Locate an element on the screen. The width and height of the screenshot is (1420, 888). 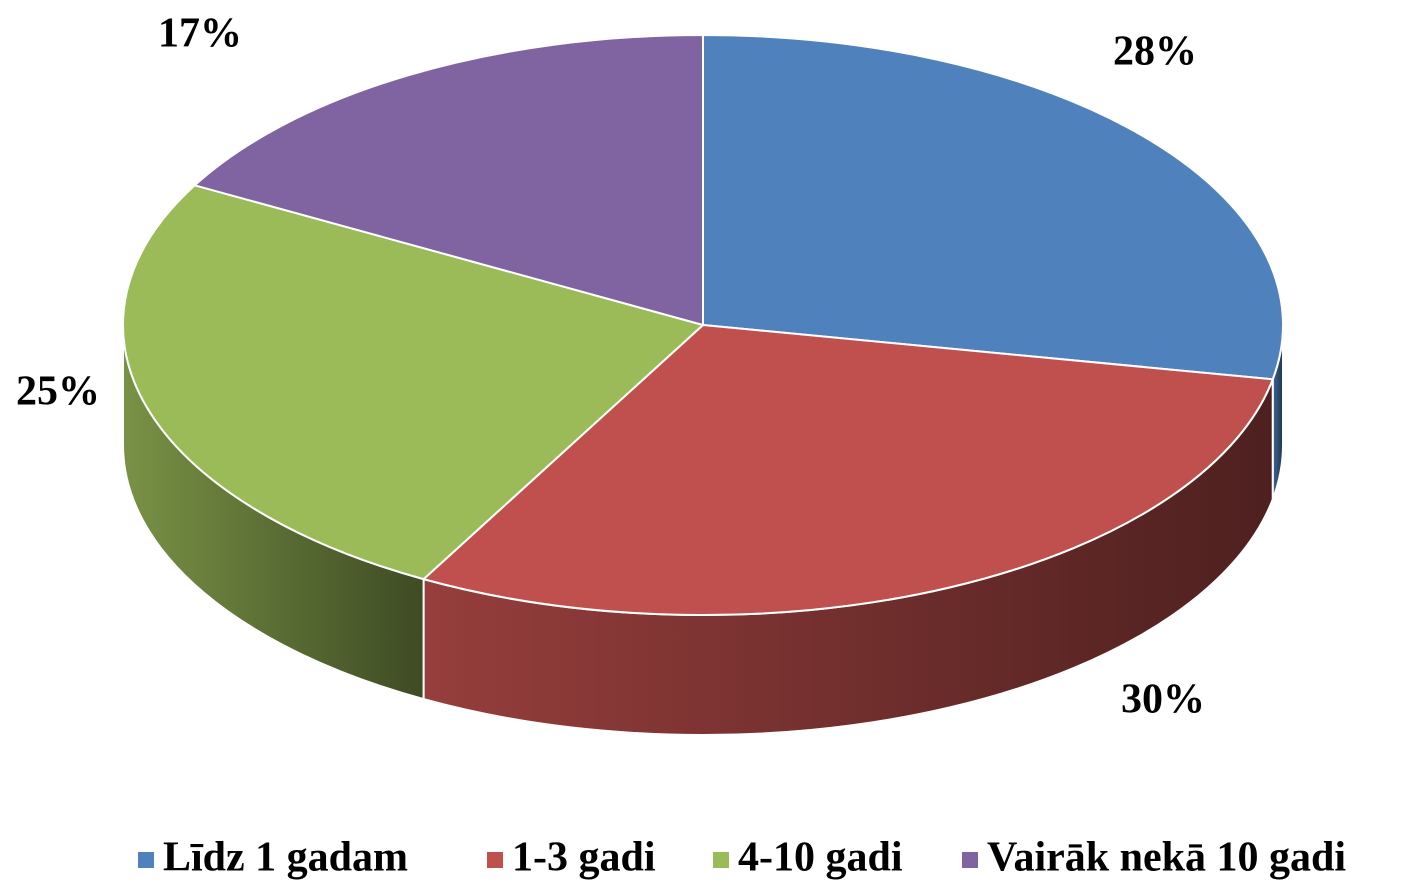
pie-slice is located at coordinates (448, 180).